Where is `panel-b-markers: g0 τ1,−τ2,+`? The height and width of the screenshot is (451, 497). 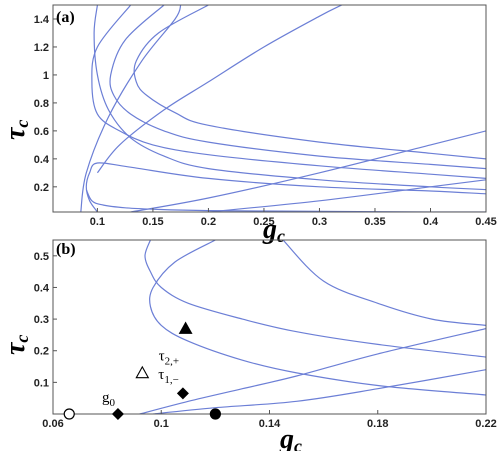
panel-b-markers: g0 τ1,−τ2,+ is located at coordinates (142, 370).